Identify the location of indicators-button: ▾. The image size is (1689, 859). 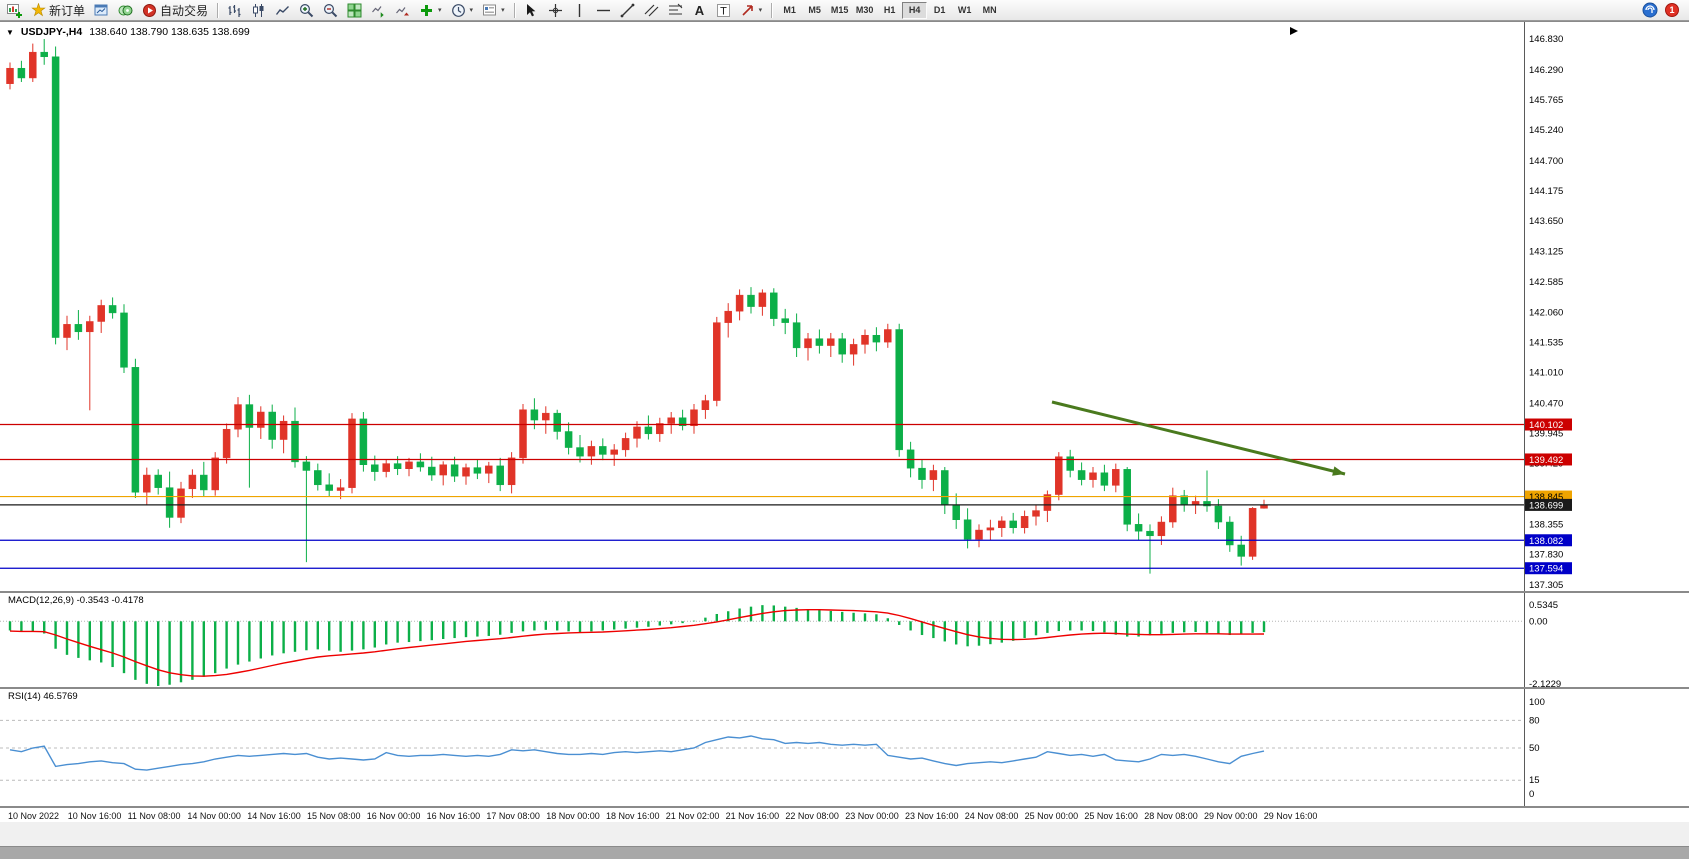
(430, 10).